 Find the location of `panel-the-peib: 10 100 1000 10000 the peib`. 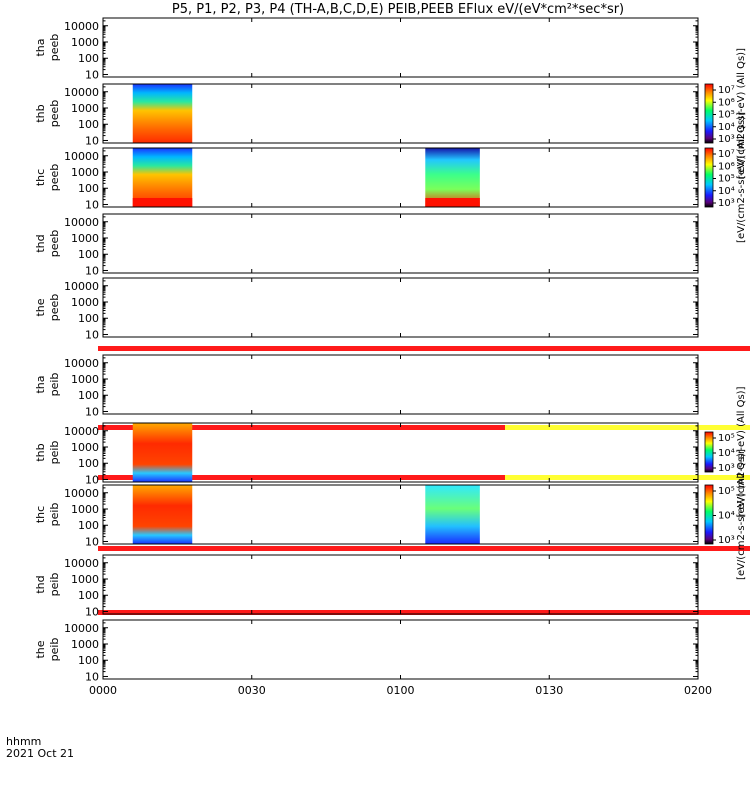

panel-the-peib: 10 100 1000 10000 the peib is located at coordinates (366, 651).